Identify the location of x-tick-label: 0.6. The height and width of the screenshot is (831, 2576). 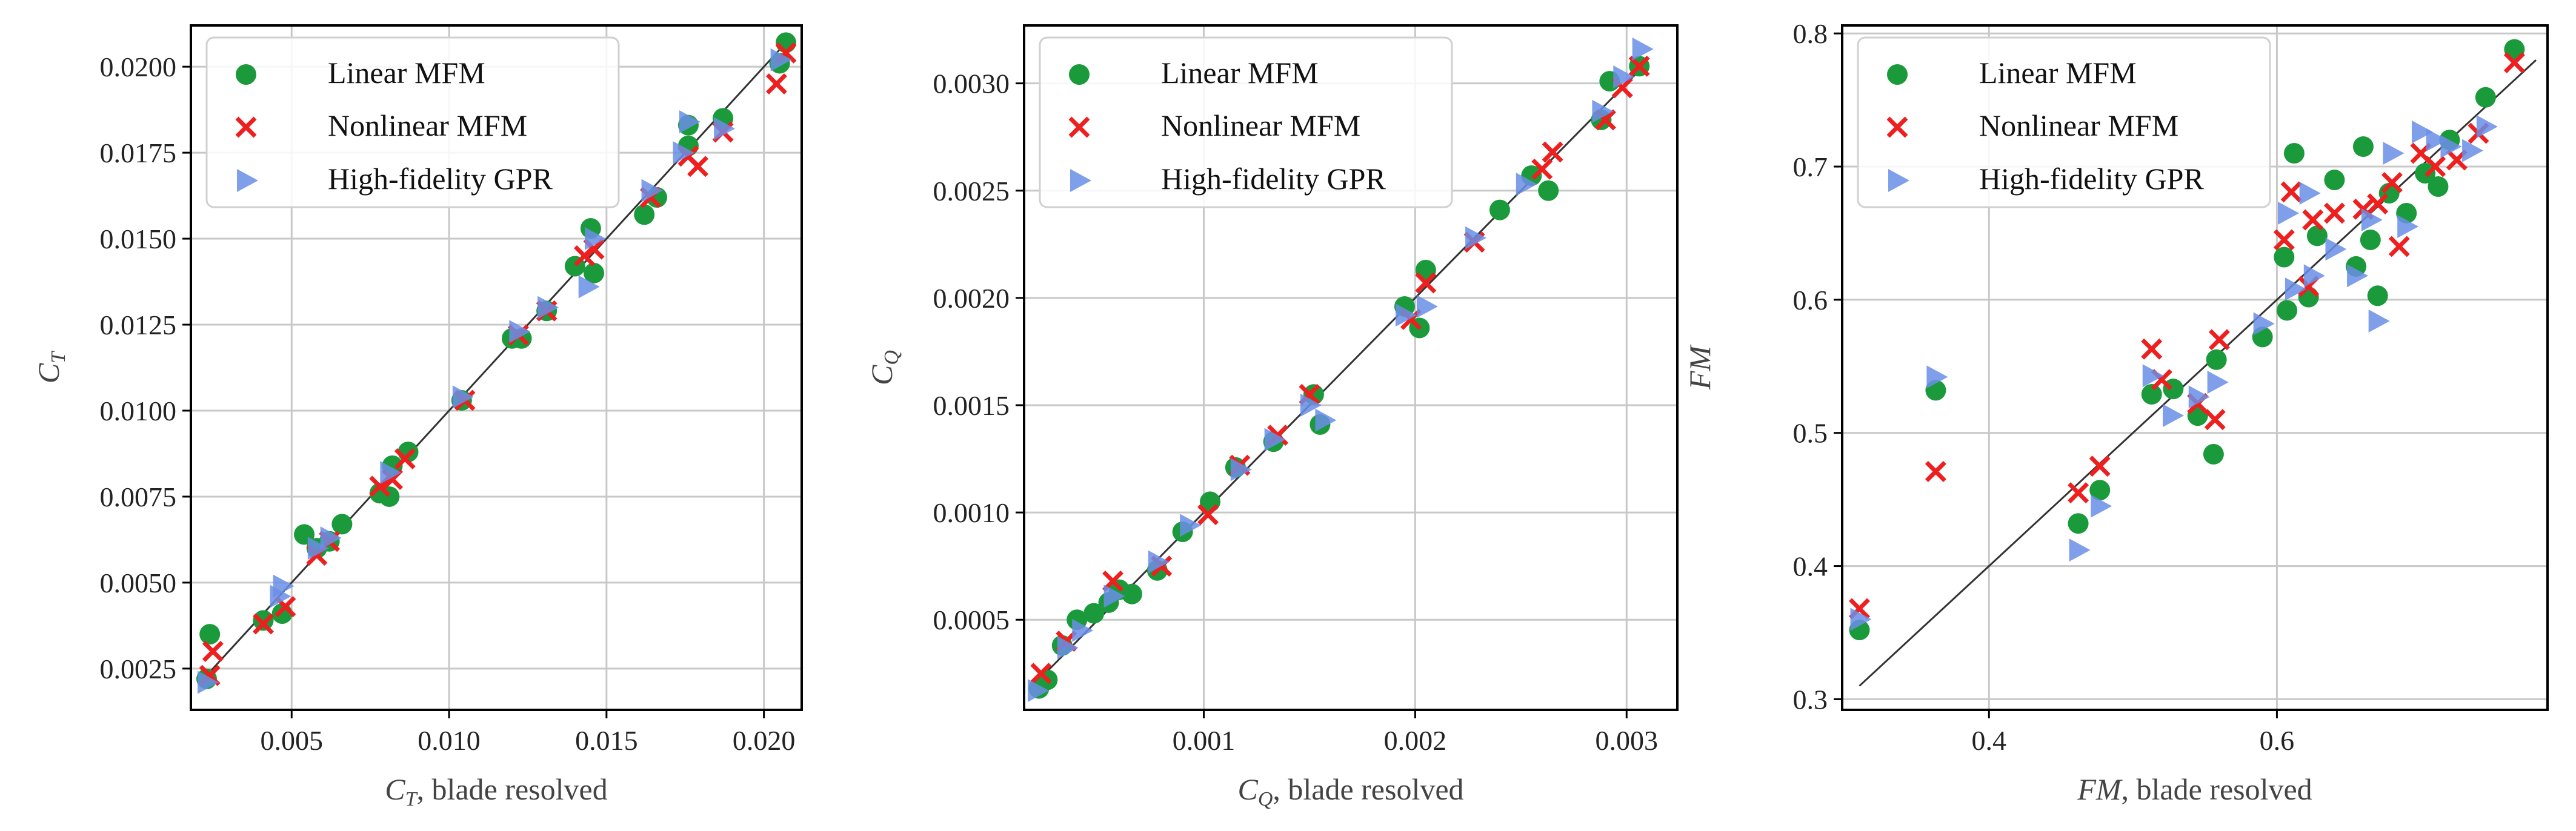
(2277, 740).